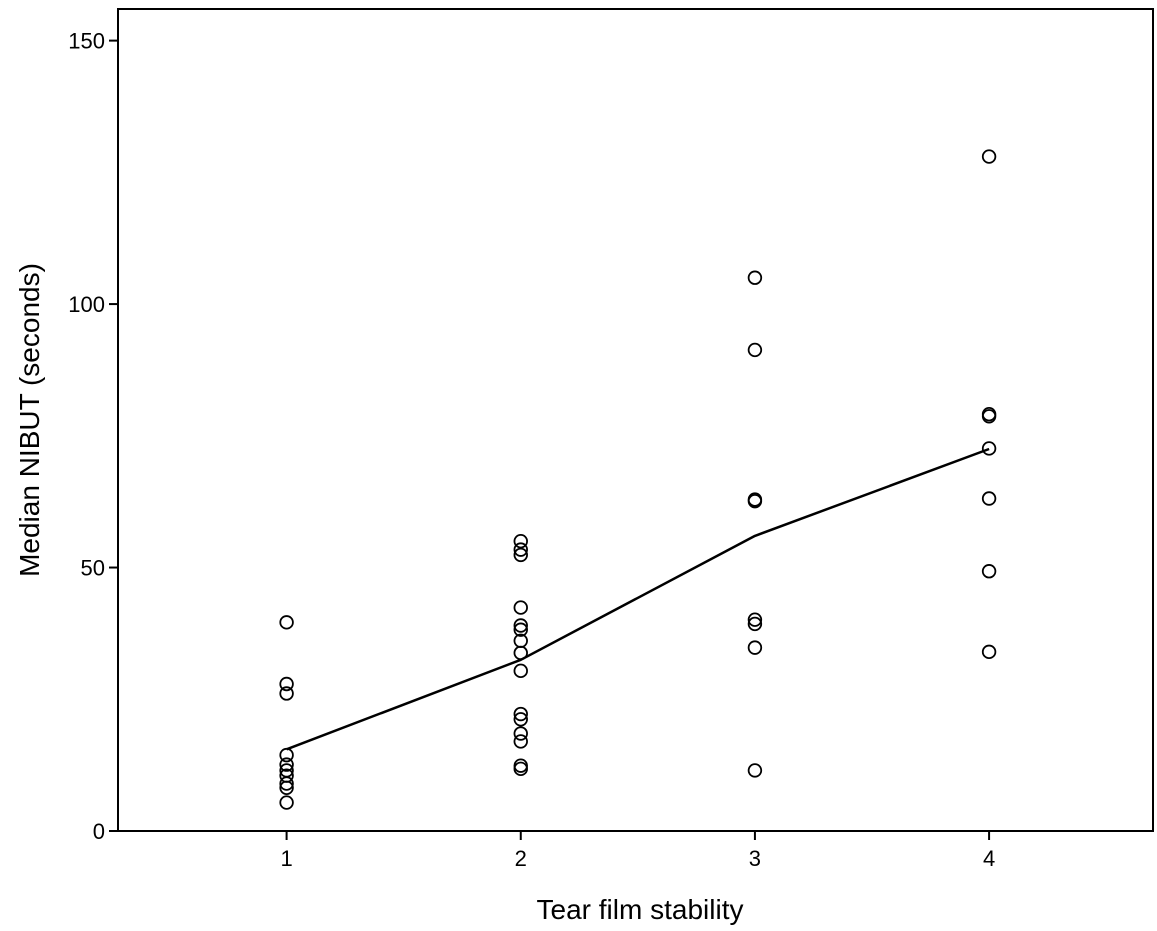  Describe the element at coordinates (99, 831) in the screenshot. I see `y-tick-label: 0` at that location.